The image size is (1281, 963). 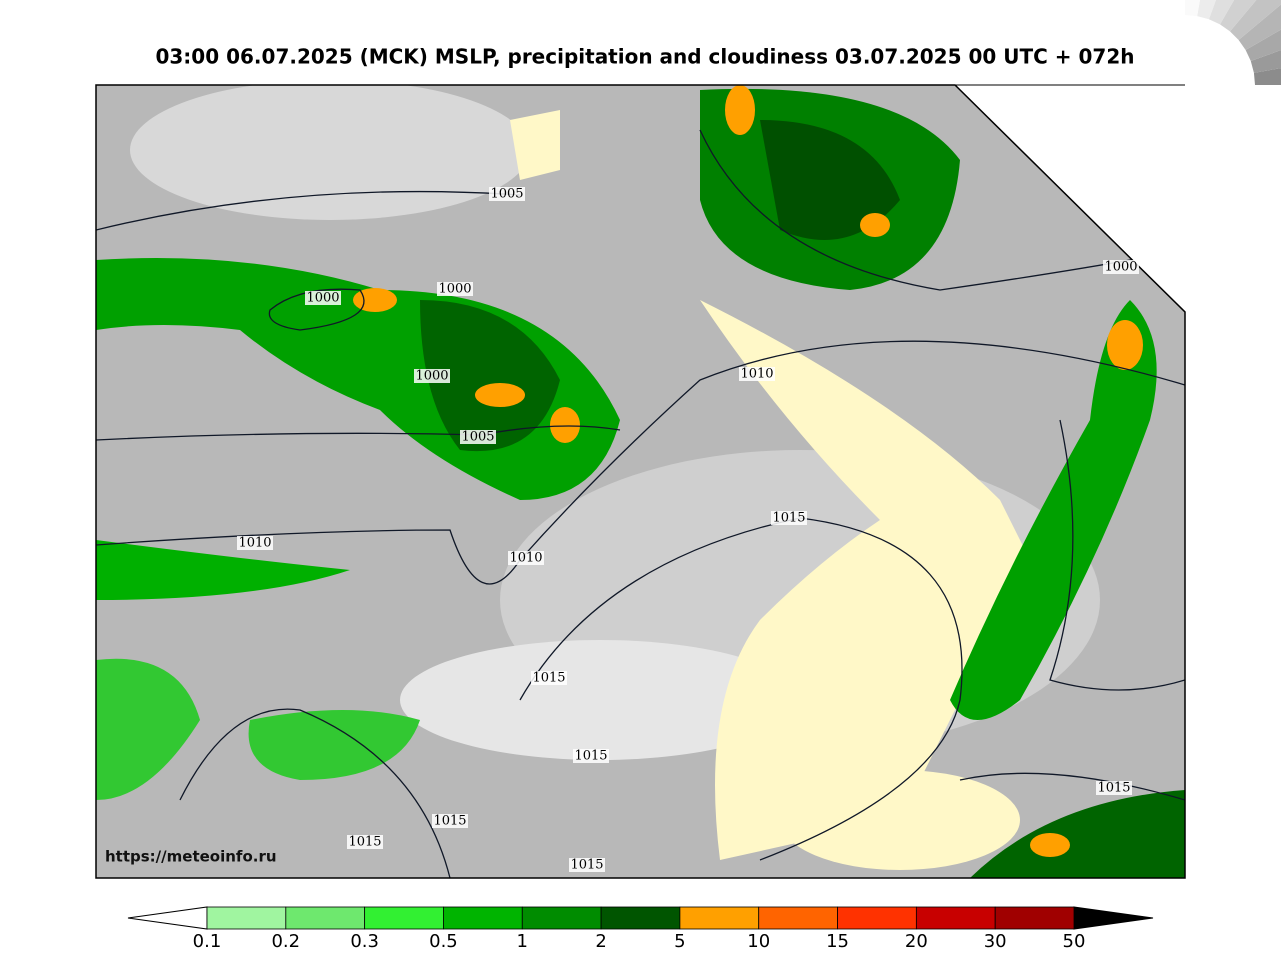 What do you see at coordinates (364, 941) in the screenshot?
I see `colorbar-label: 0.3` at bounding box center [364, 941].